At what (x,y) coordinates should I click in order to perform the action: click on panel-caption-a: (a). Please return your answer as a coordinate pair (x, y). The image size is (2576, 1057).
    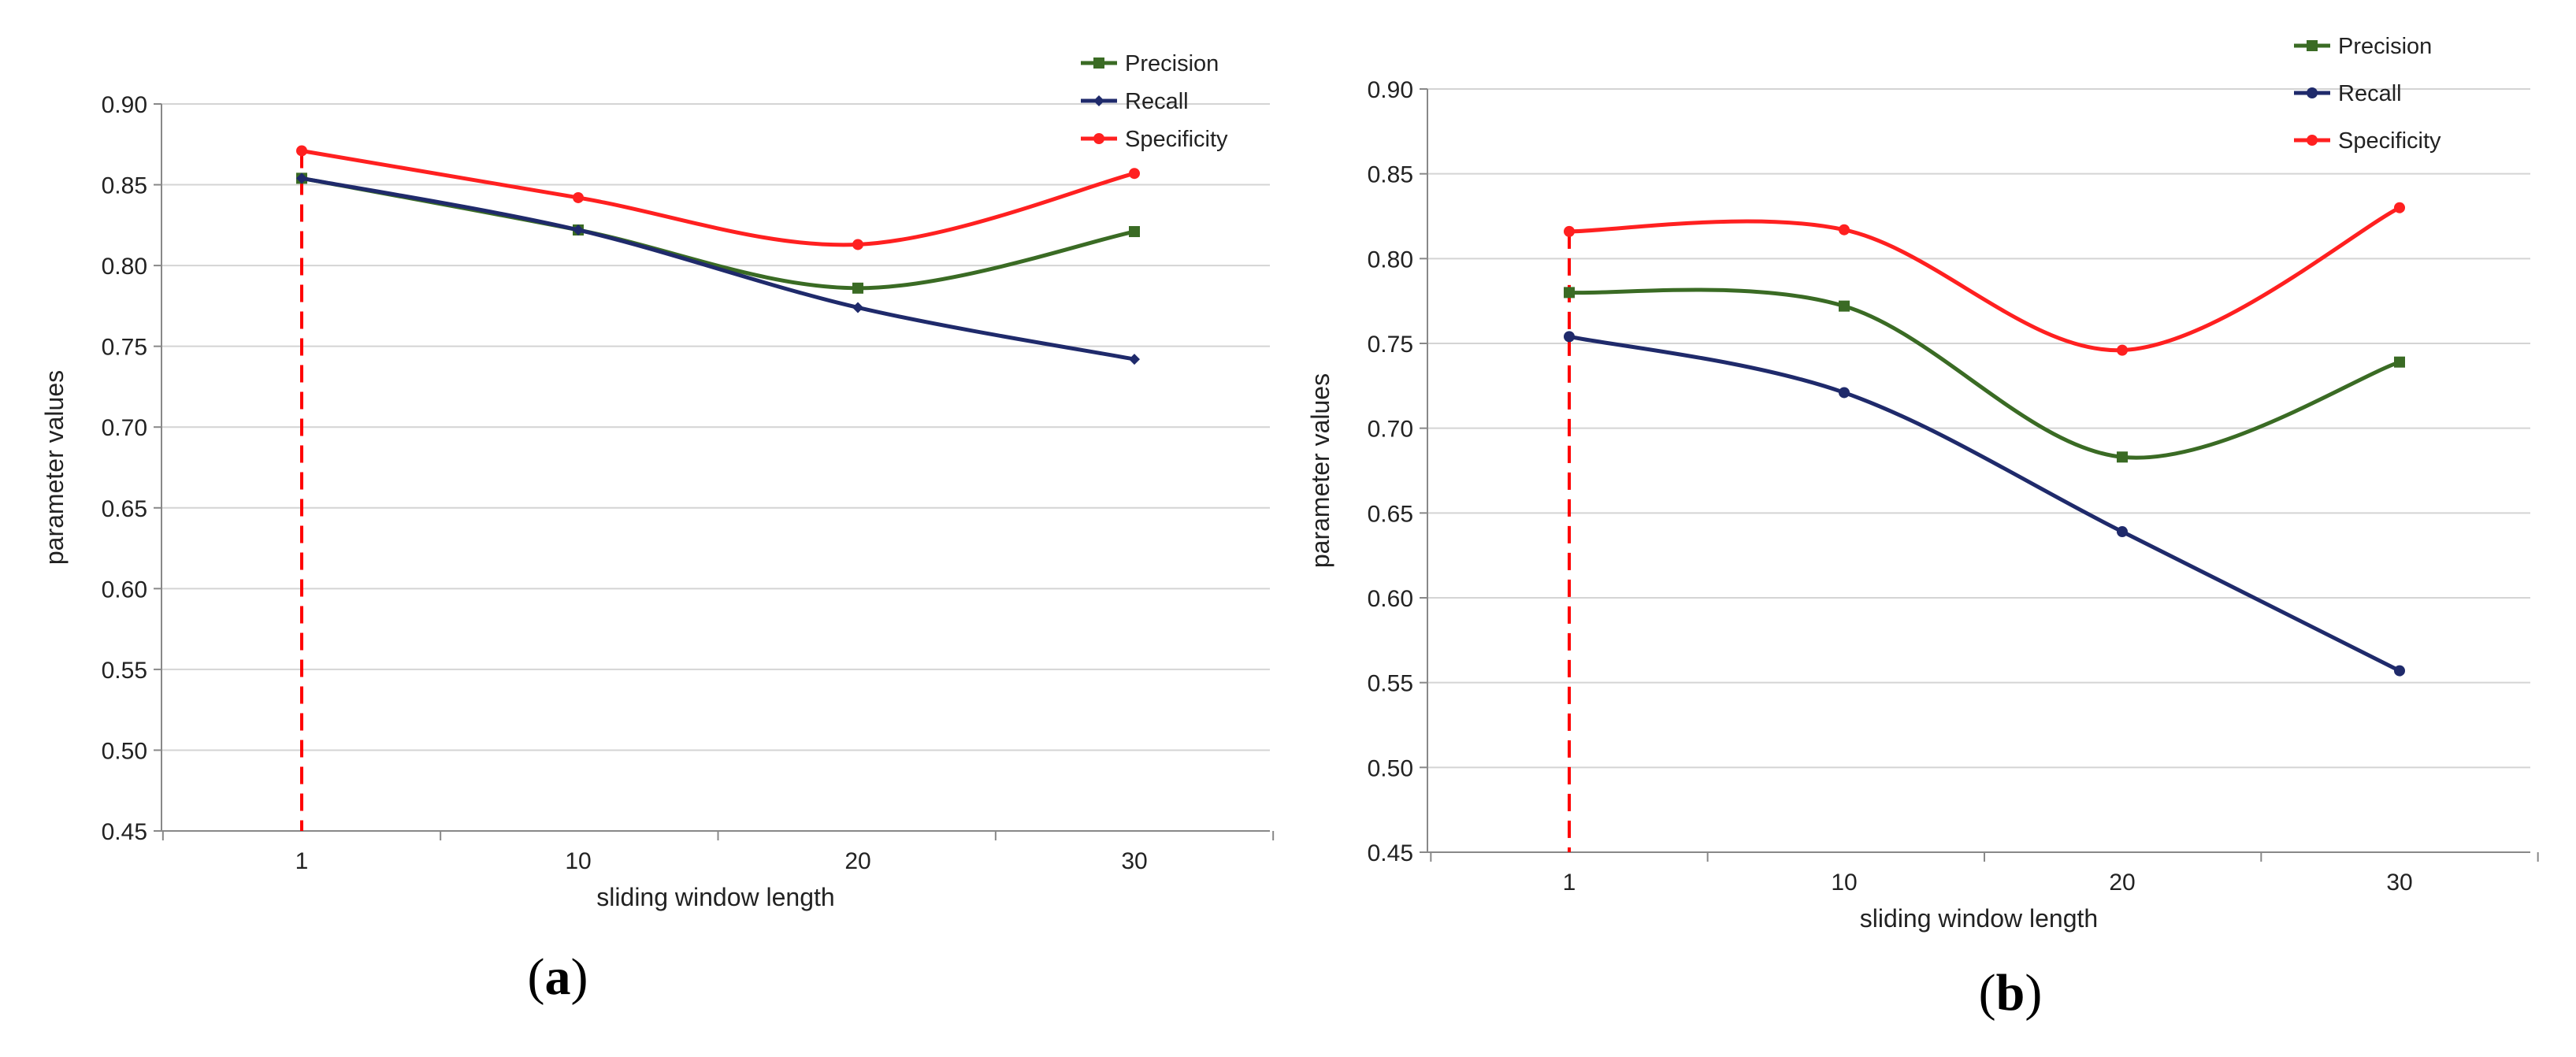
    Looking at the image, I should click on (558, 977).